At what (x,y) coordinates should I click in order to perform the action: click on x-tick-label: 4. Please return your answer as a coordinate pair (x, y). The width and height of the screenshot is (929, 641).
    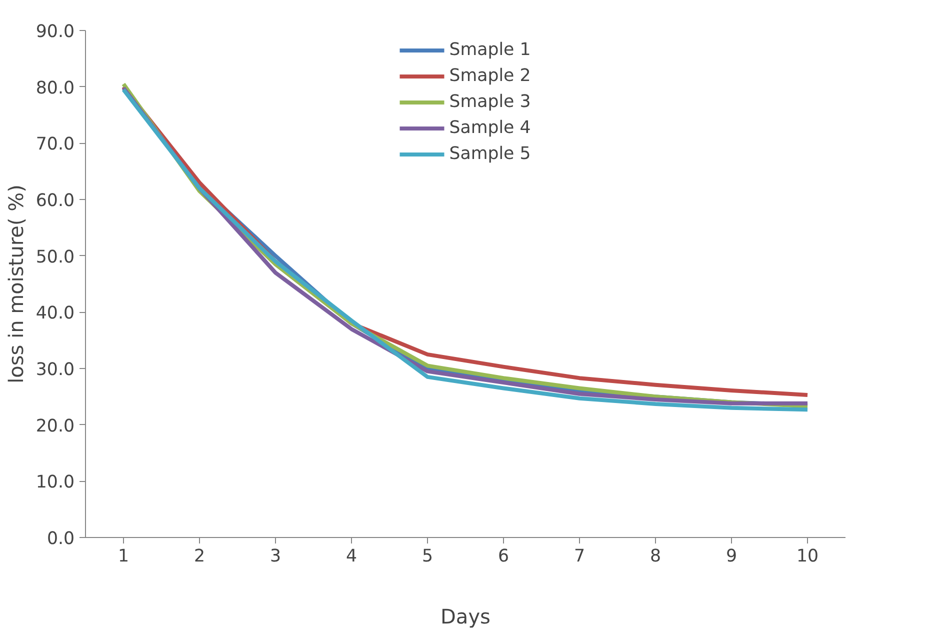
    Looking at the image, I should click on (352, 556).